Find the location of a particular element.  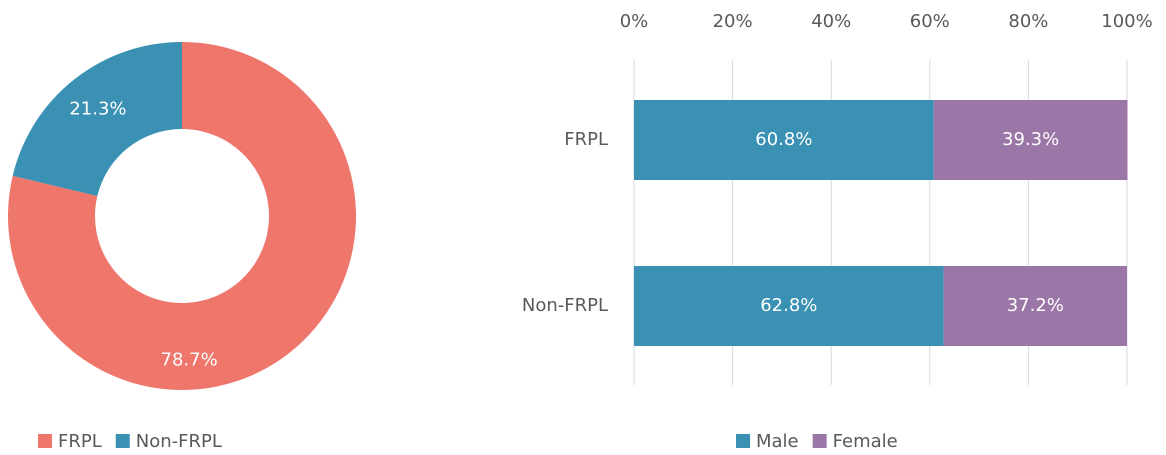

x-tick-label: 80% is located at coordinates (1028, 21).